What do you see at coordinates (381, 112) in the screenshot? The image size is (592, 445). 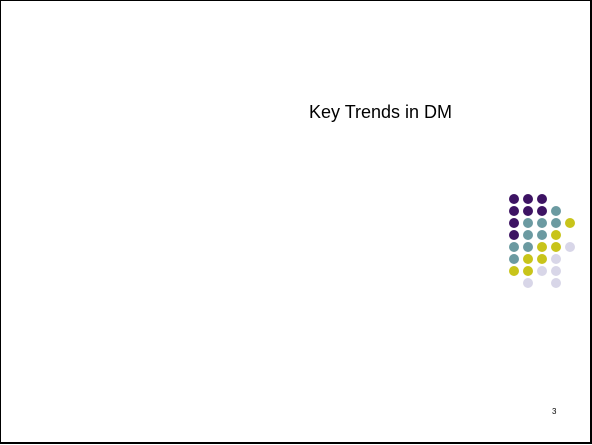 I see `slide-title: Key Trends in DM` at bounding box center [381, 112].